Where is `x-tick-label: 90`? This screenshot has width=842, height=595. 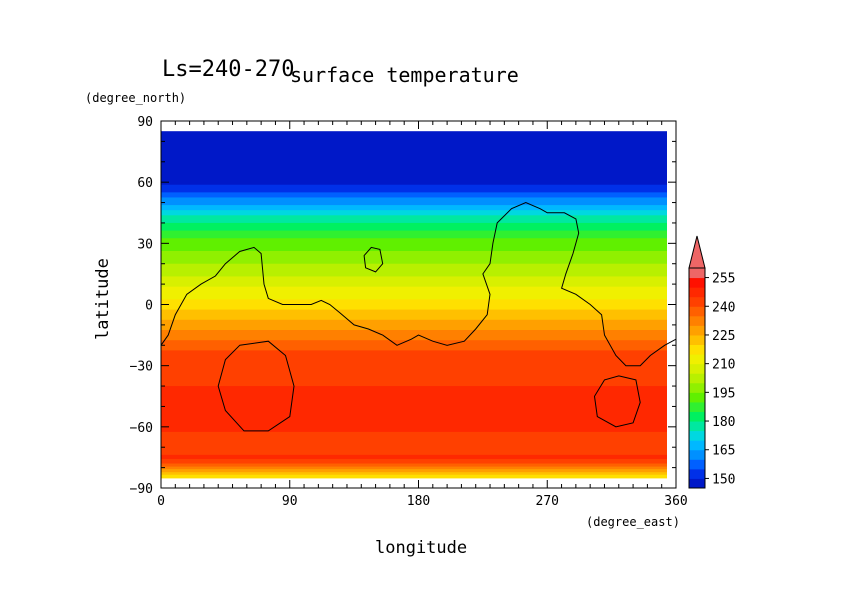
x-tick-label: 90 is located at coordinates (290, 501).